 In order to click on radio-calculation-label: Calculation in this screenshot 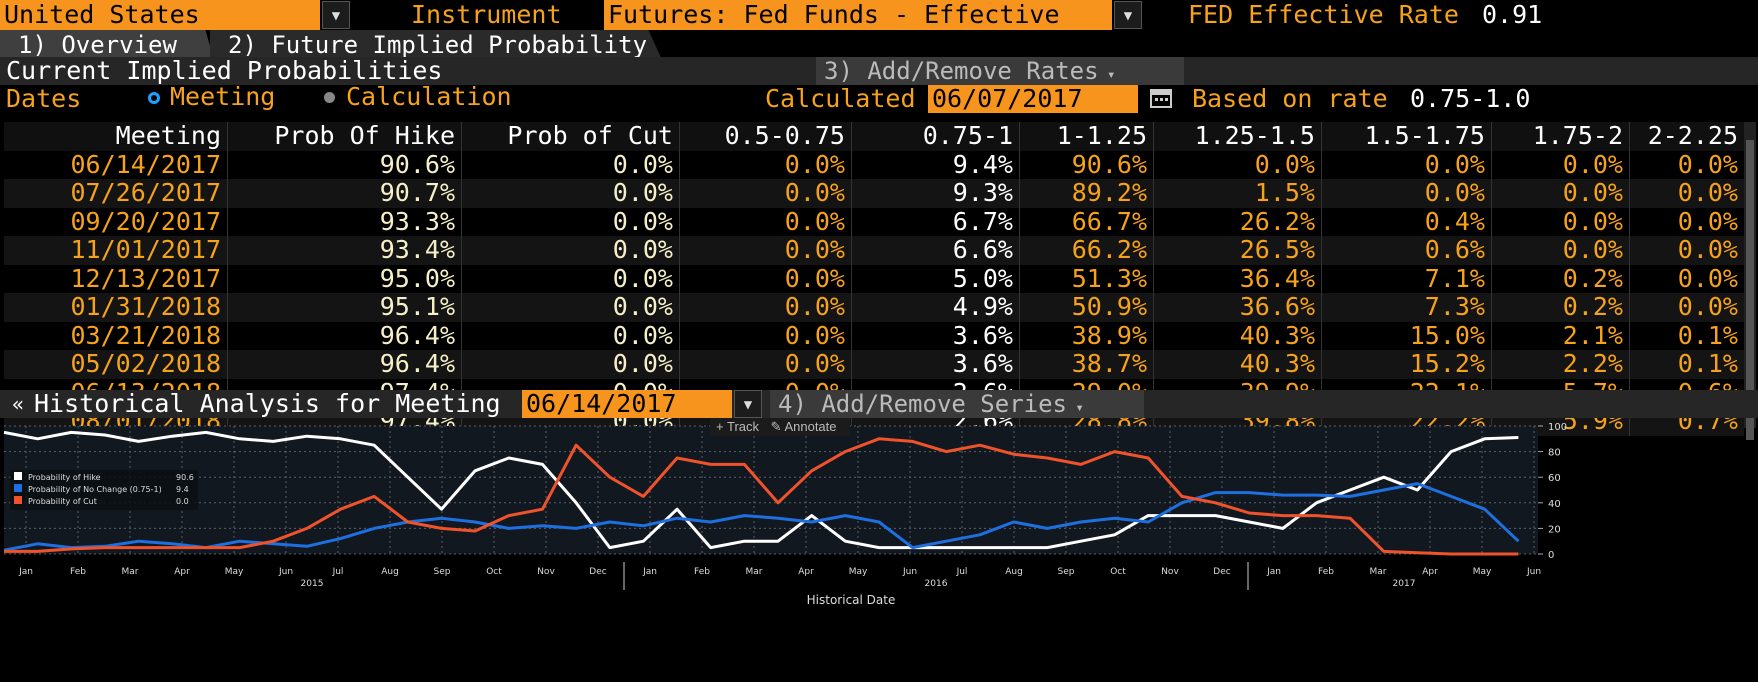, I will do `click(429, 96)`.